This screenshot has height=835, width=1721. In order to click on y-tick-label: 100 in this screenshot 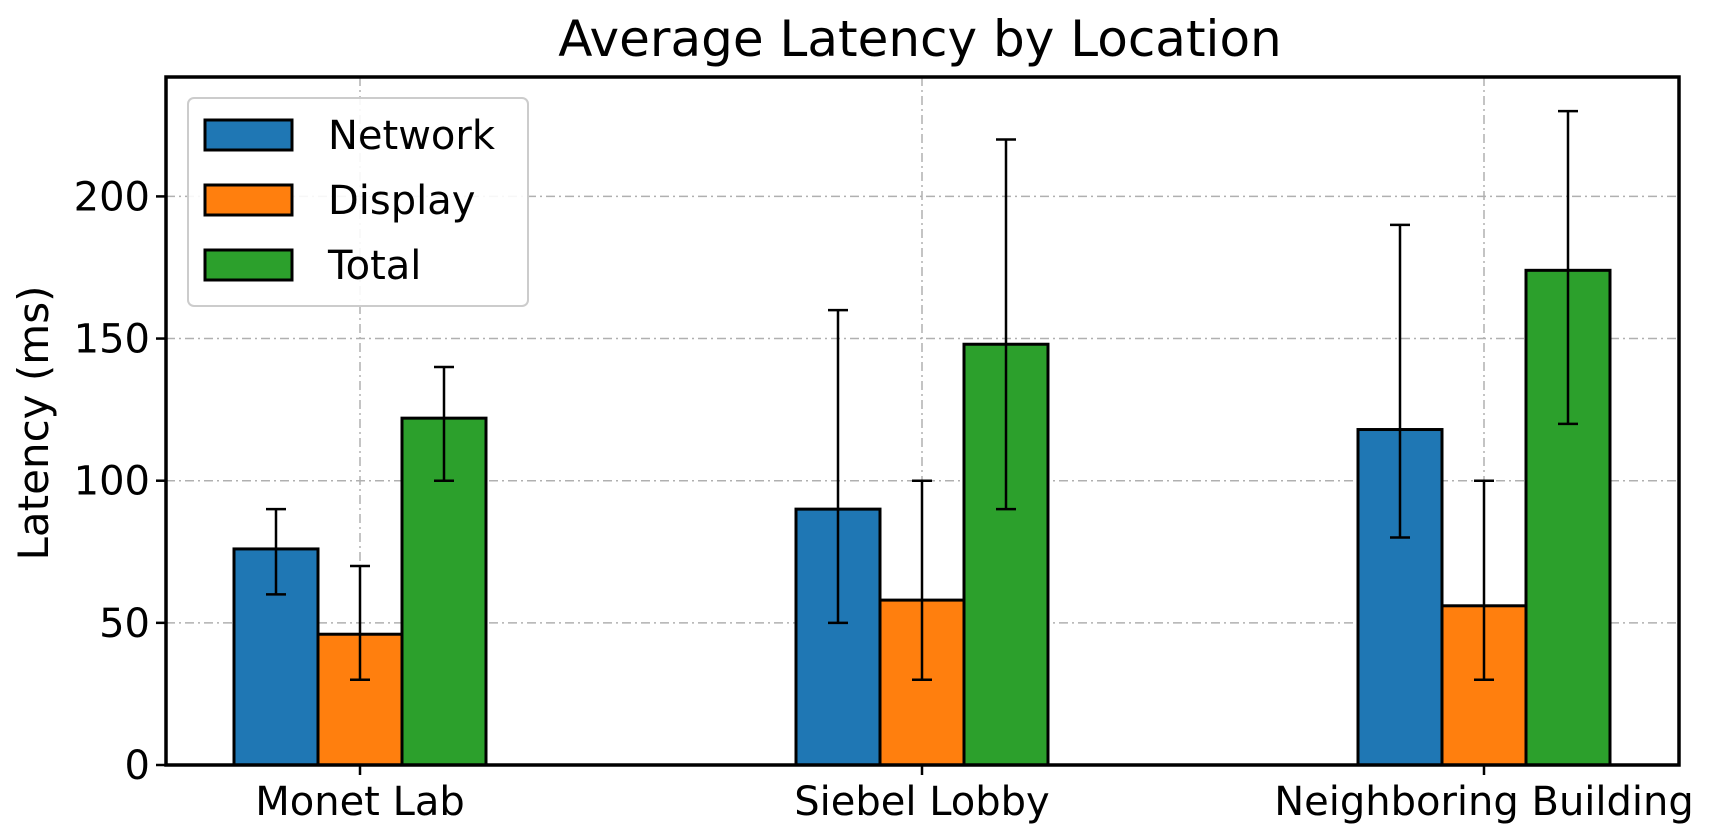, I will do `click(112, 482)`.